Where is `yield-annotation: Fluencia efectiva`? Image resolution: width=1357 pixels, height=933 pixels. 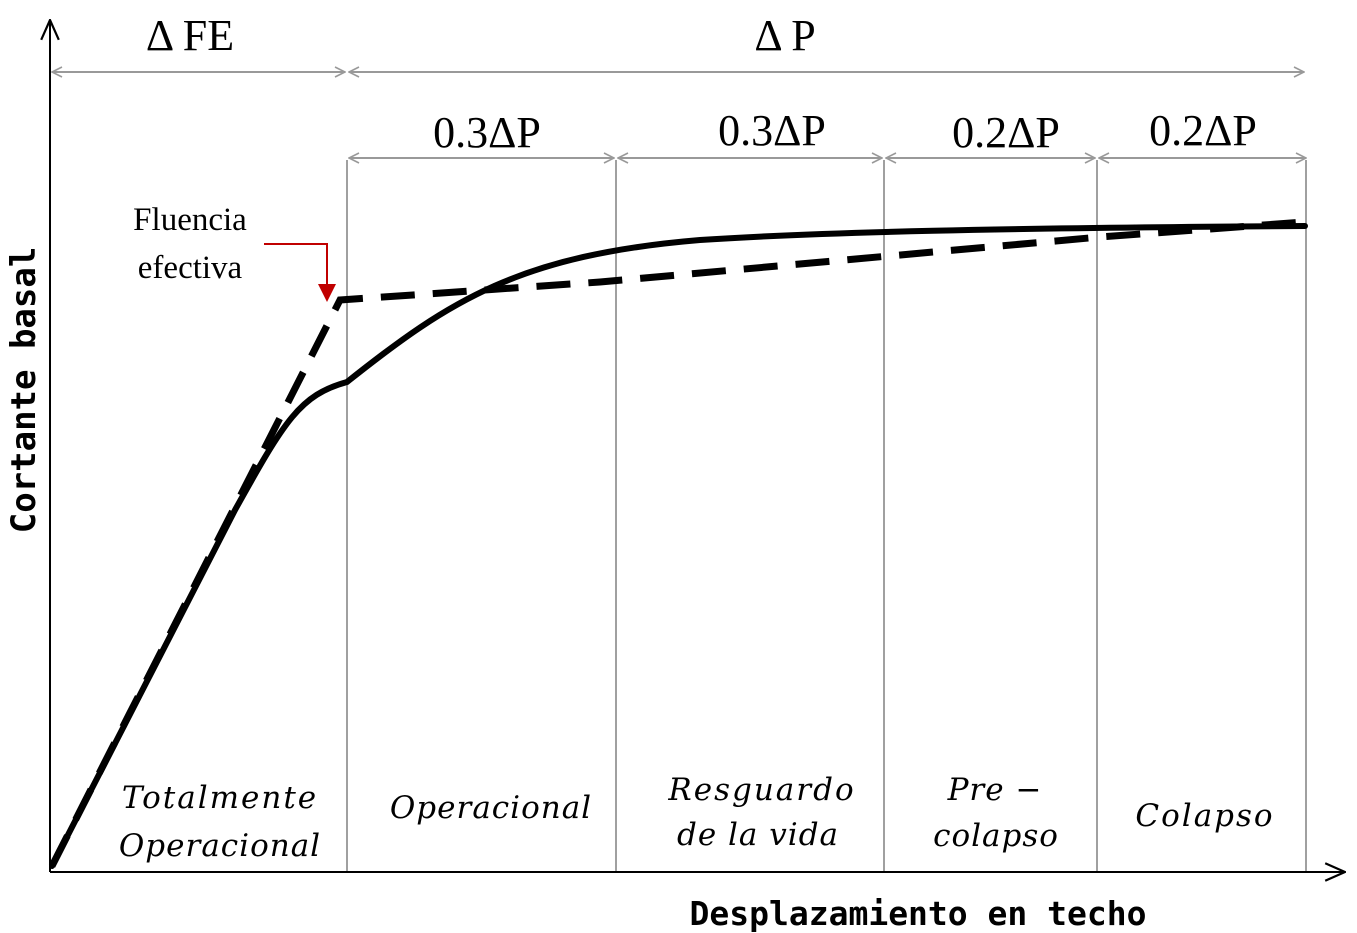
yield-annotation: Fluencia efectiva is located at coordinates (234, 252).